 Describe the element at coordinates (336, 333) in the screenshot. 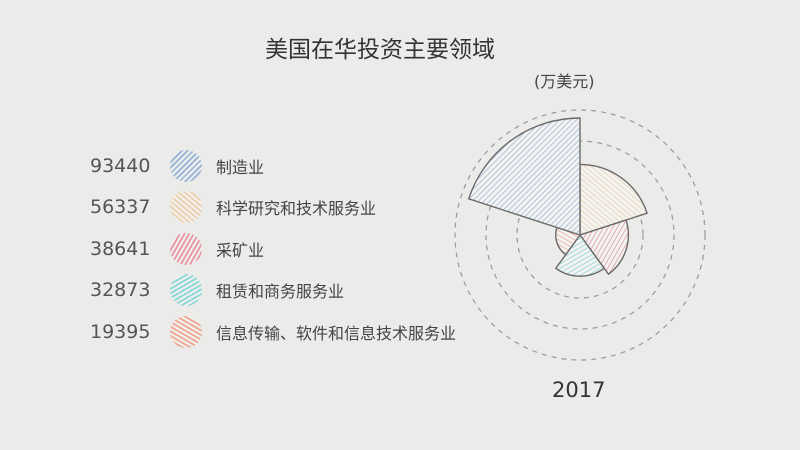

I see `legend-label: 信息传输、软件和信息技术服务业` at that location.